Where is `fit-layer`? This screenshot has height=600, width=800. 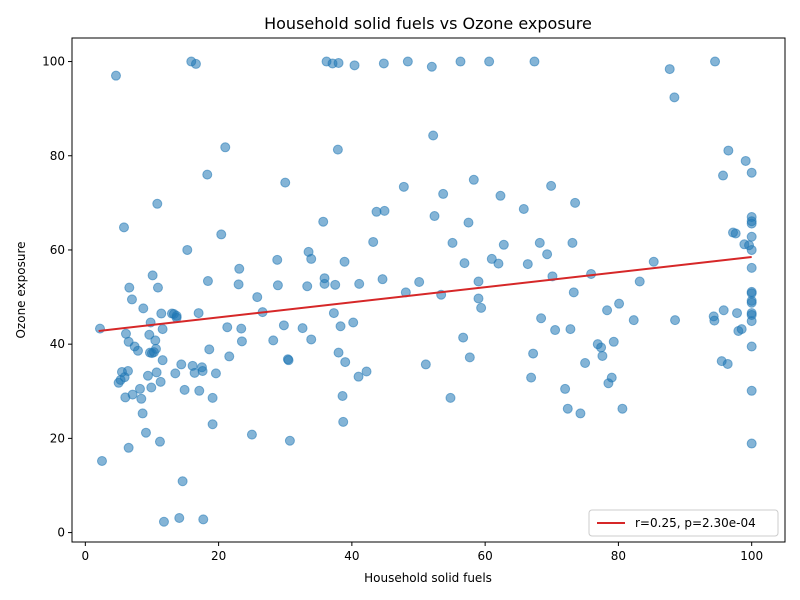
fit-layer is located at coordinates (425, 294).